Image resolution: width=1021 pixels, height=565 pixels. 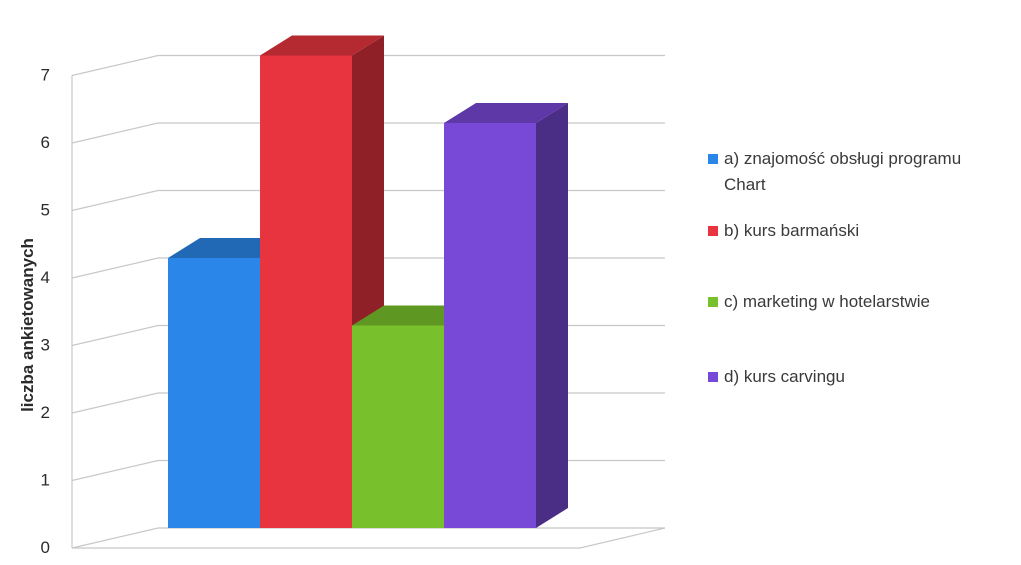 What do you see at coordinates (792, 230) in the screenshot?
I see `legend-label-b: b) kurs barmański` at bounding box center [792, 230].